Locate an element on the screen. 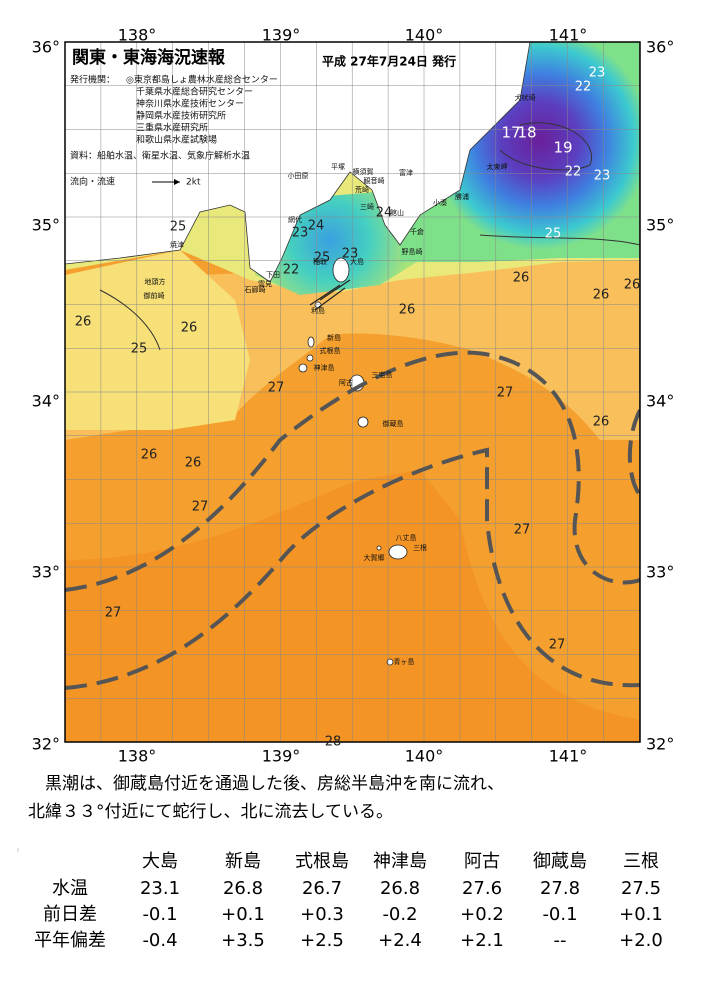  isotherm-label: 17 is located at coordinates (510, 133).